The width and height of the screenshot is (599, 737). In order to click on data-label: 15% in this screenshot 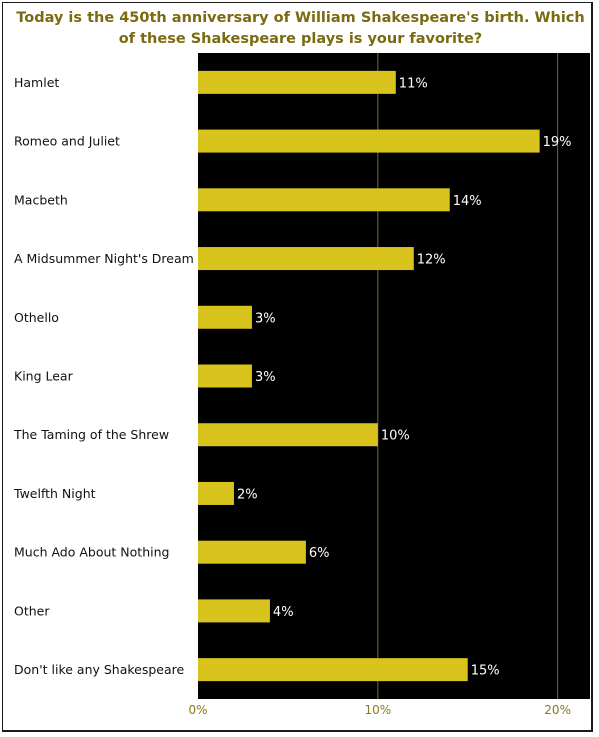, I will do `click(485, 671)`.